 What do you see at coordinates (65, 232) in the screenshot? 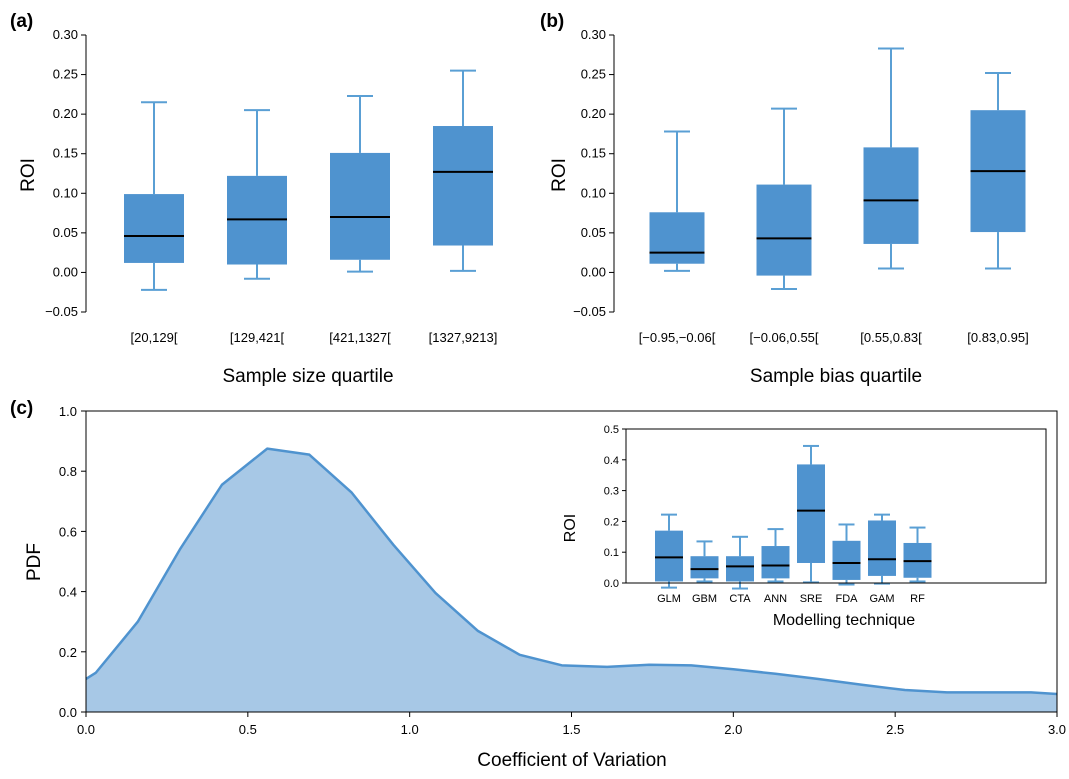
I see `panel-a-y-tick-label: 0.05` at bounding box center [65, 232].